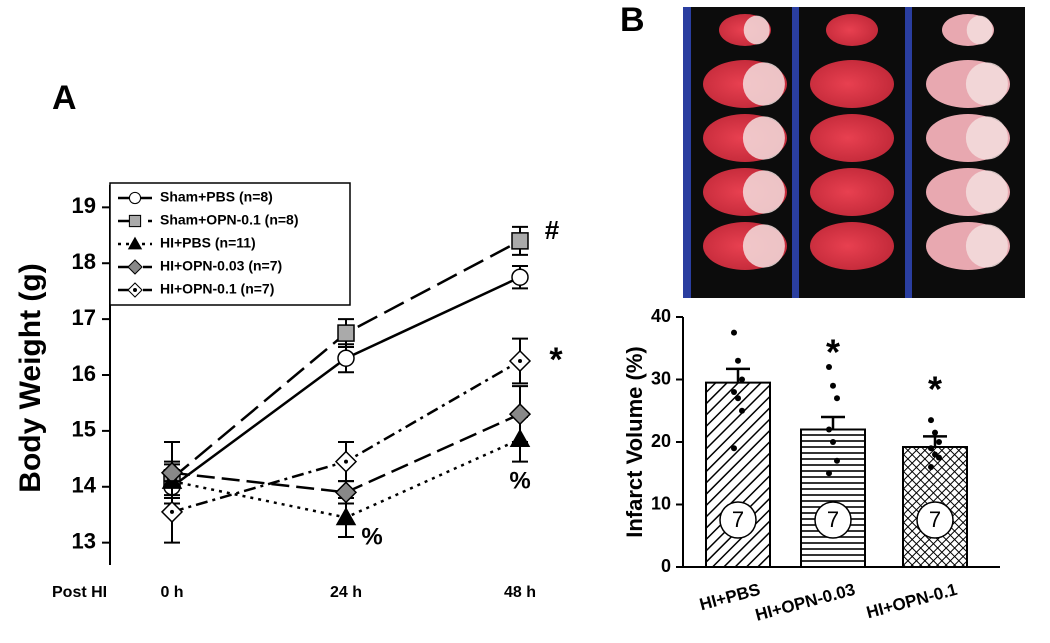 The image size is (1050, 643). I want to click on y-tick-label: 14, so click(84, 485).